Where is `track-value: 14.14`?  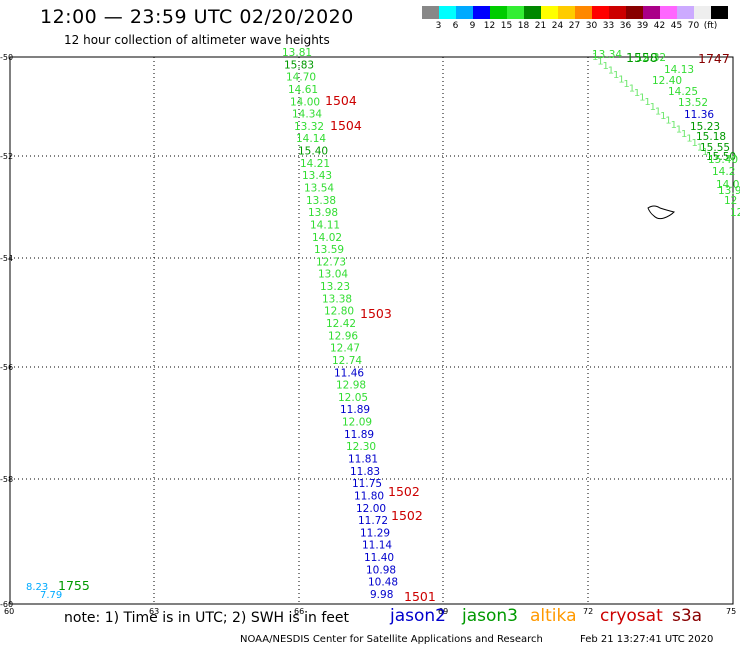 track-value: 14.14 is located at coordinates (311, 139).